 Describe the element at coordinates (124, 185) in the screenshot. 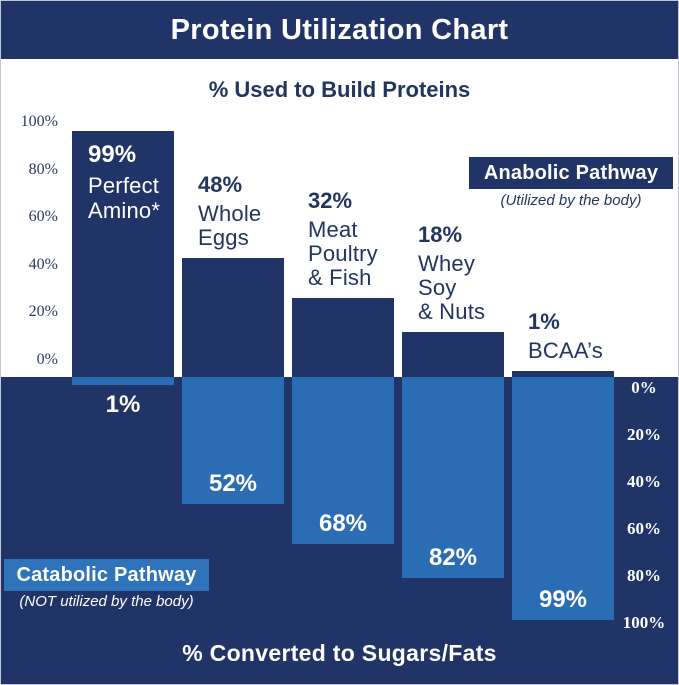

I see `bar-name-line: Perfect` at that location.